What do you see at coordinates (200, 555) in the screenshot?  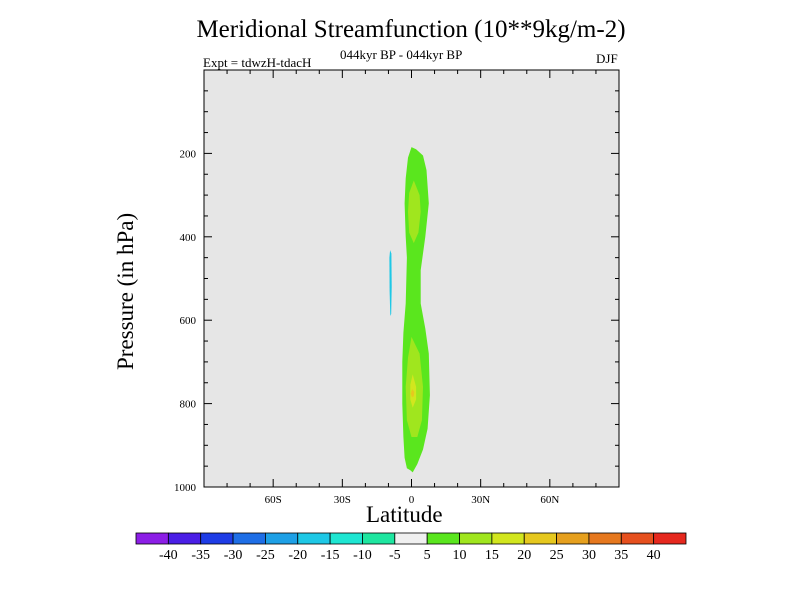 I see `colorbar-label: -35` at bounding box center [200, 555].